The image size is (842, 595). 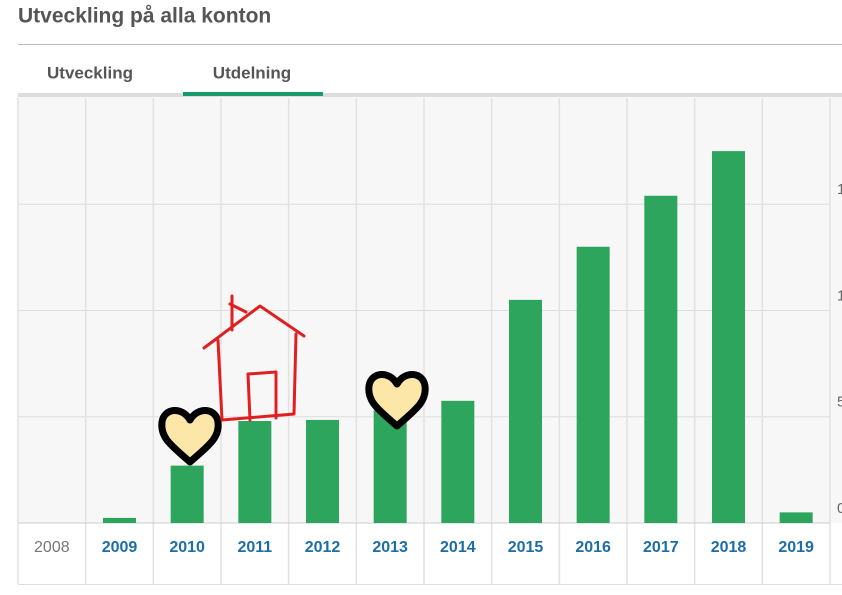 I want to click on x-tick-label: 2016, so click(x=593, y=547).